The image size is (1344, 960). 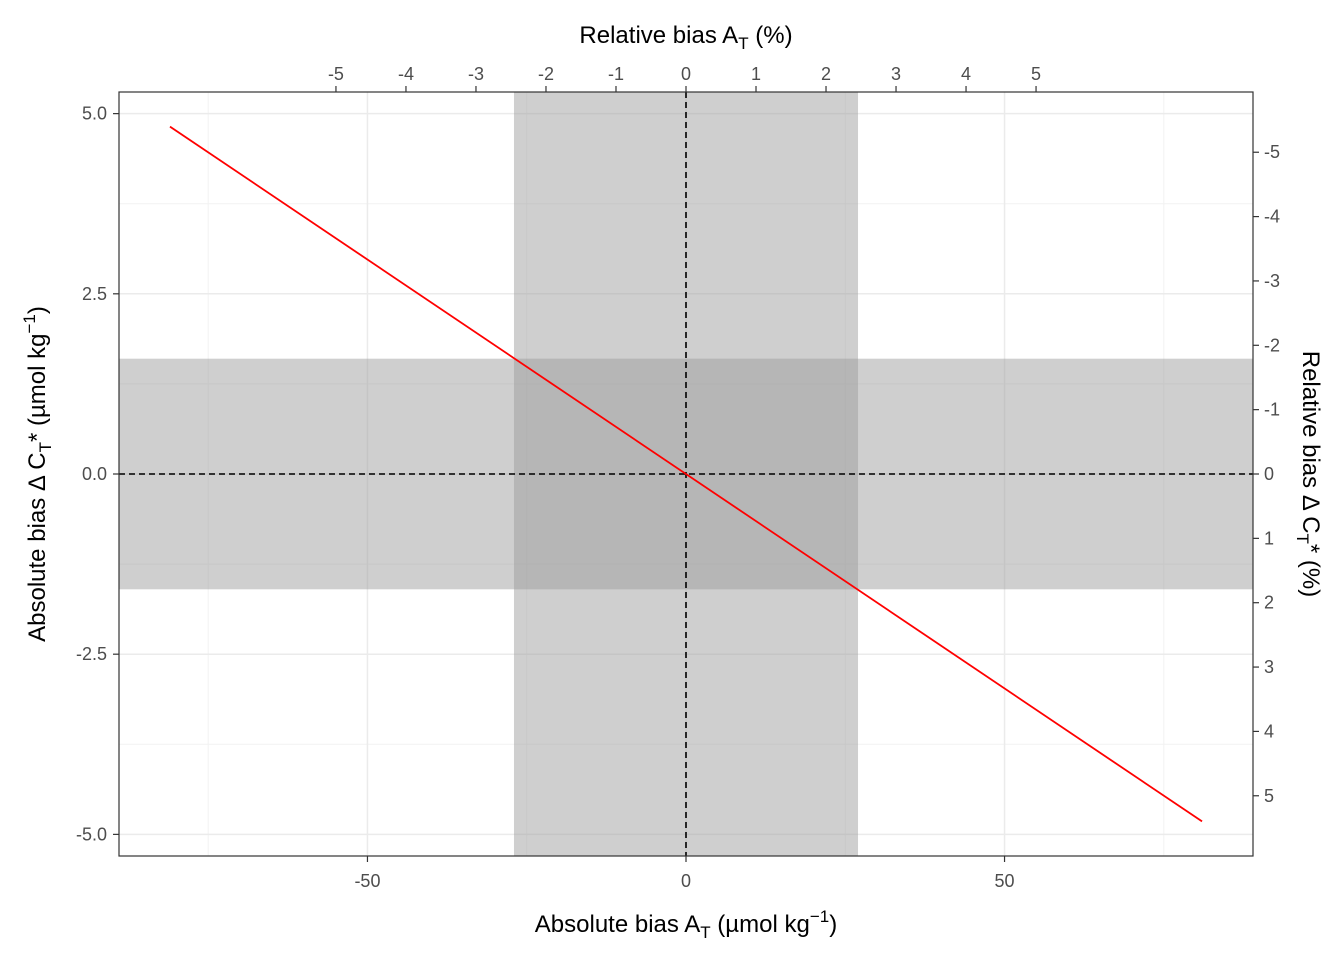 What do you see at coordinates (1269, 796) in the screenshot?
I see `right-tick-label: 5` at bounding box center [1269, 796].